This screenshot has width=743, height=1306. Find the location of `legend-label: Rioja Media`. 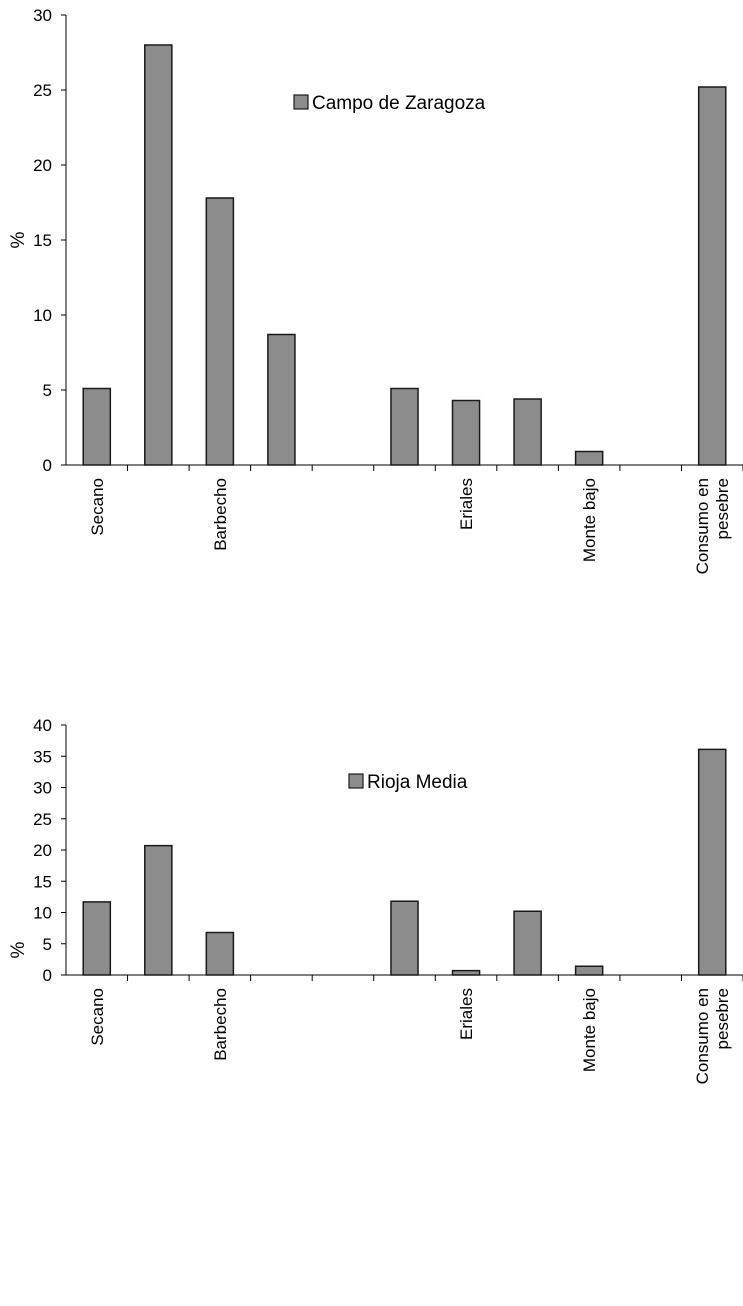

legend-label: Rioja Media is located at coordinates (417, 782).